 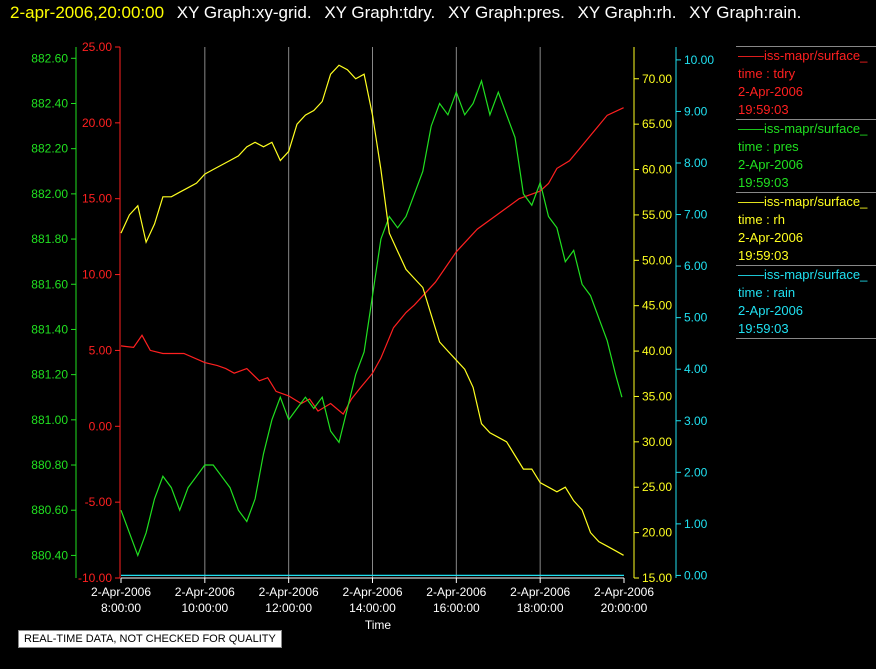 What do you see at coordinates (49, 194) in the screenshot?
I see `pres-tick-label: 882.00` at bounding box center [49, 194].